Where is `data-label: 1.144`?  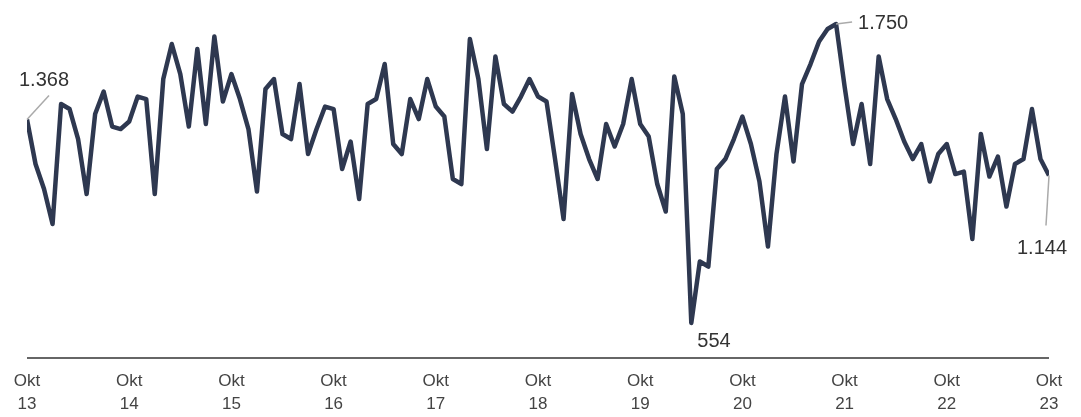
data-label: 1.144 is located at coordinates (1042, 246).